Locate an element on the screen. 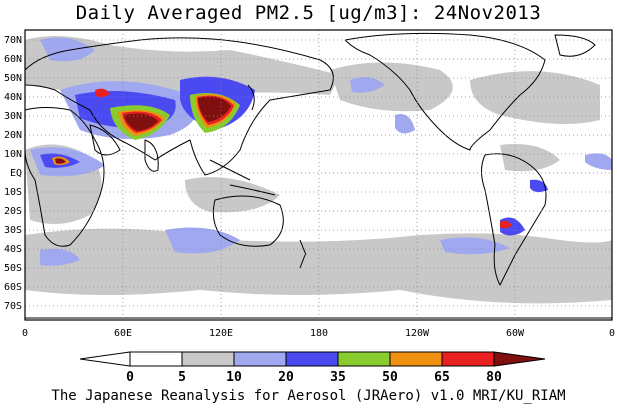 This screenshot has height=410, width=617. lat-tick: 10S is located at coordinates (13, 192).